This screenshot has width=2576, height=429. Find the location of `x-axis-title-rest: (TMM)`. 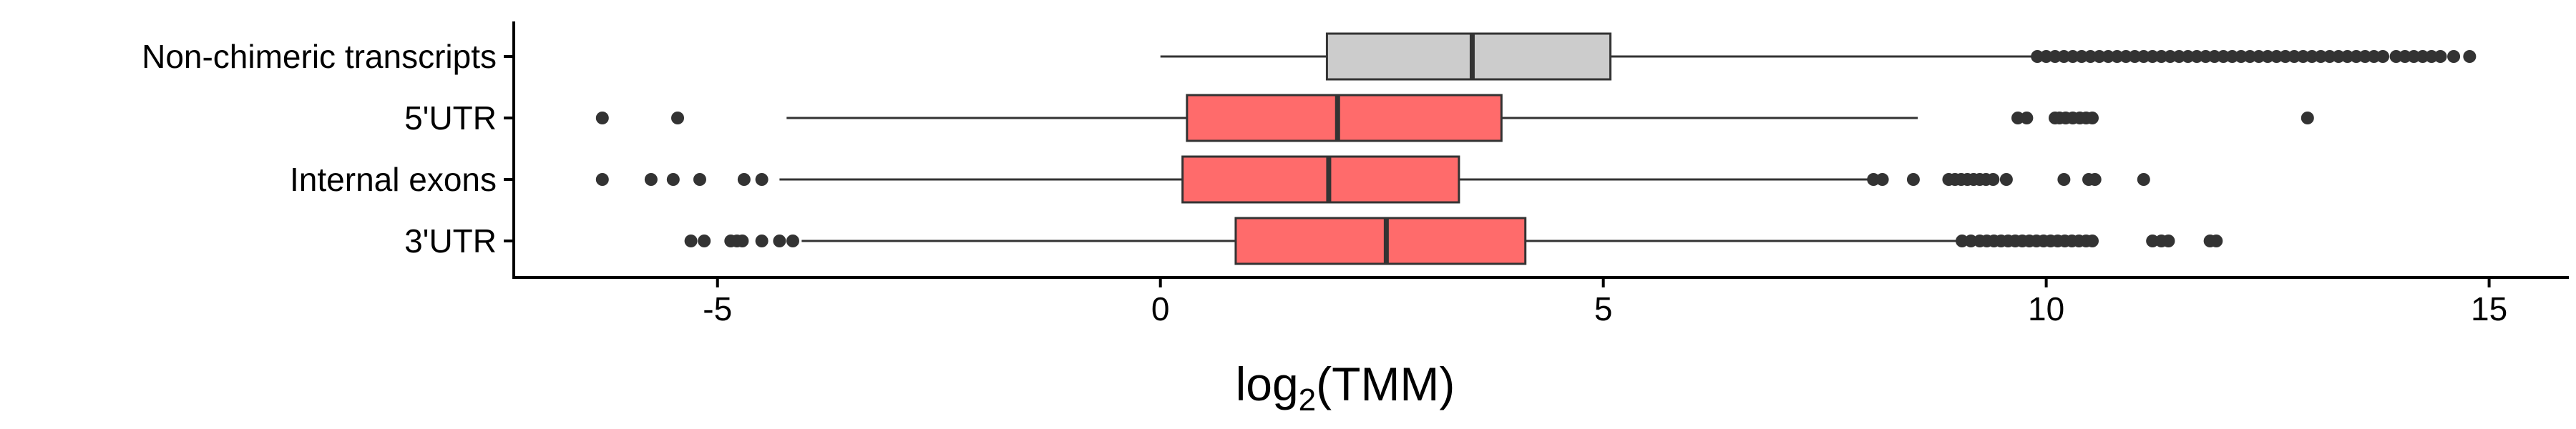

x-axis-title-rest: (TMM) is located at coordinates (1385, 384).